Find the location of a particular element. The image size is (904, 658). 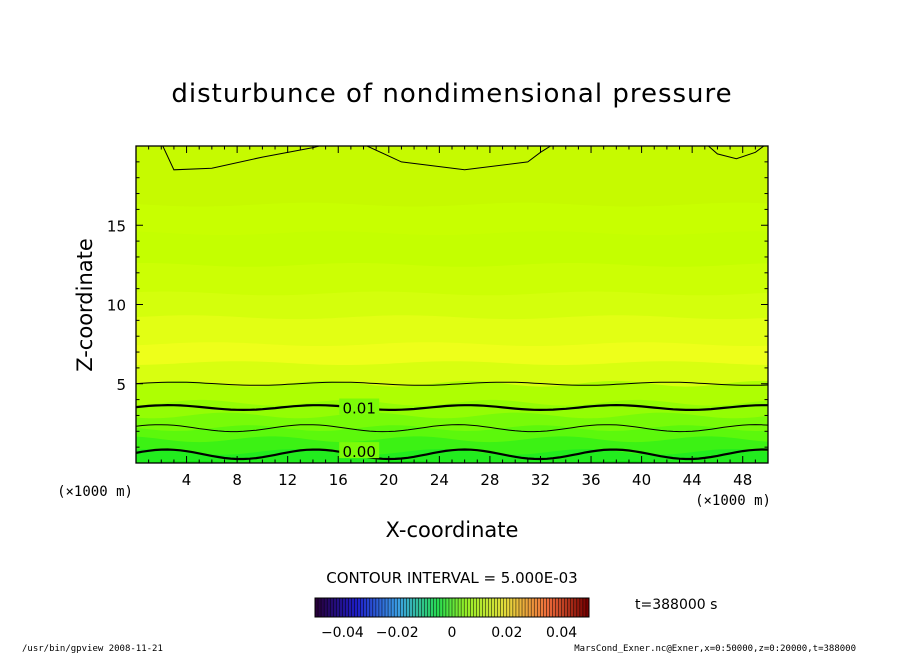

x-tick-label: 44 is located at coordinates (692, 480).